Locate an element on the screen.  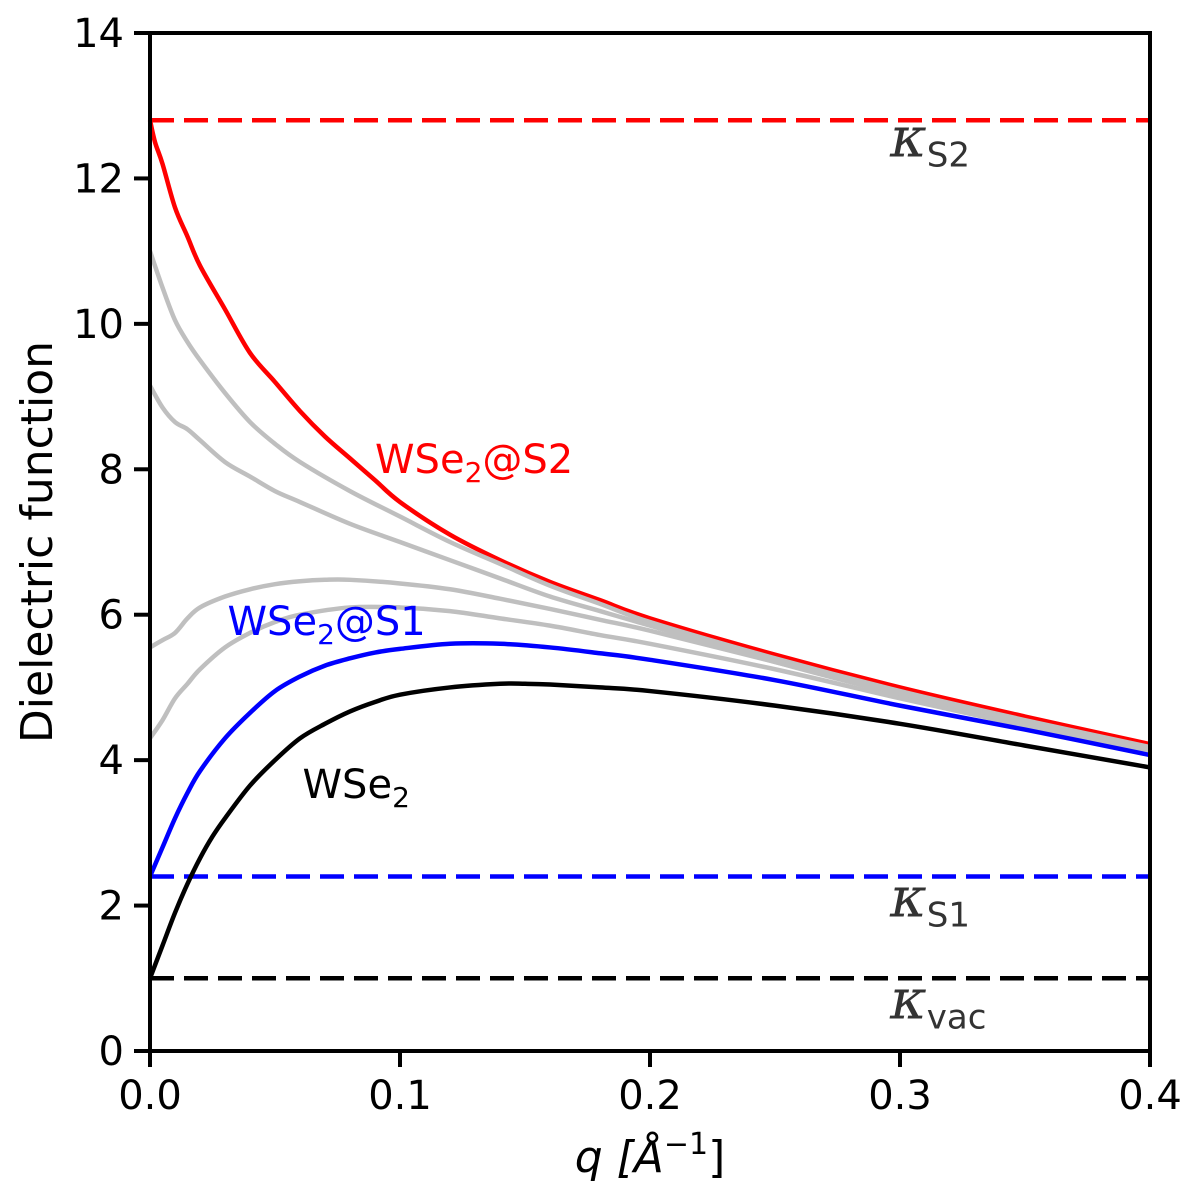
y-tick-label: 6 is located at coordinates (111, 616).